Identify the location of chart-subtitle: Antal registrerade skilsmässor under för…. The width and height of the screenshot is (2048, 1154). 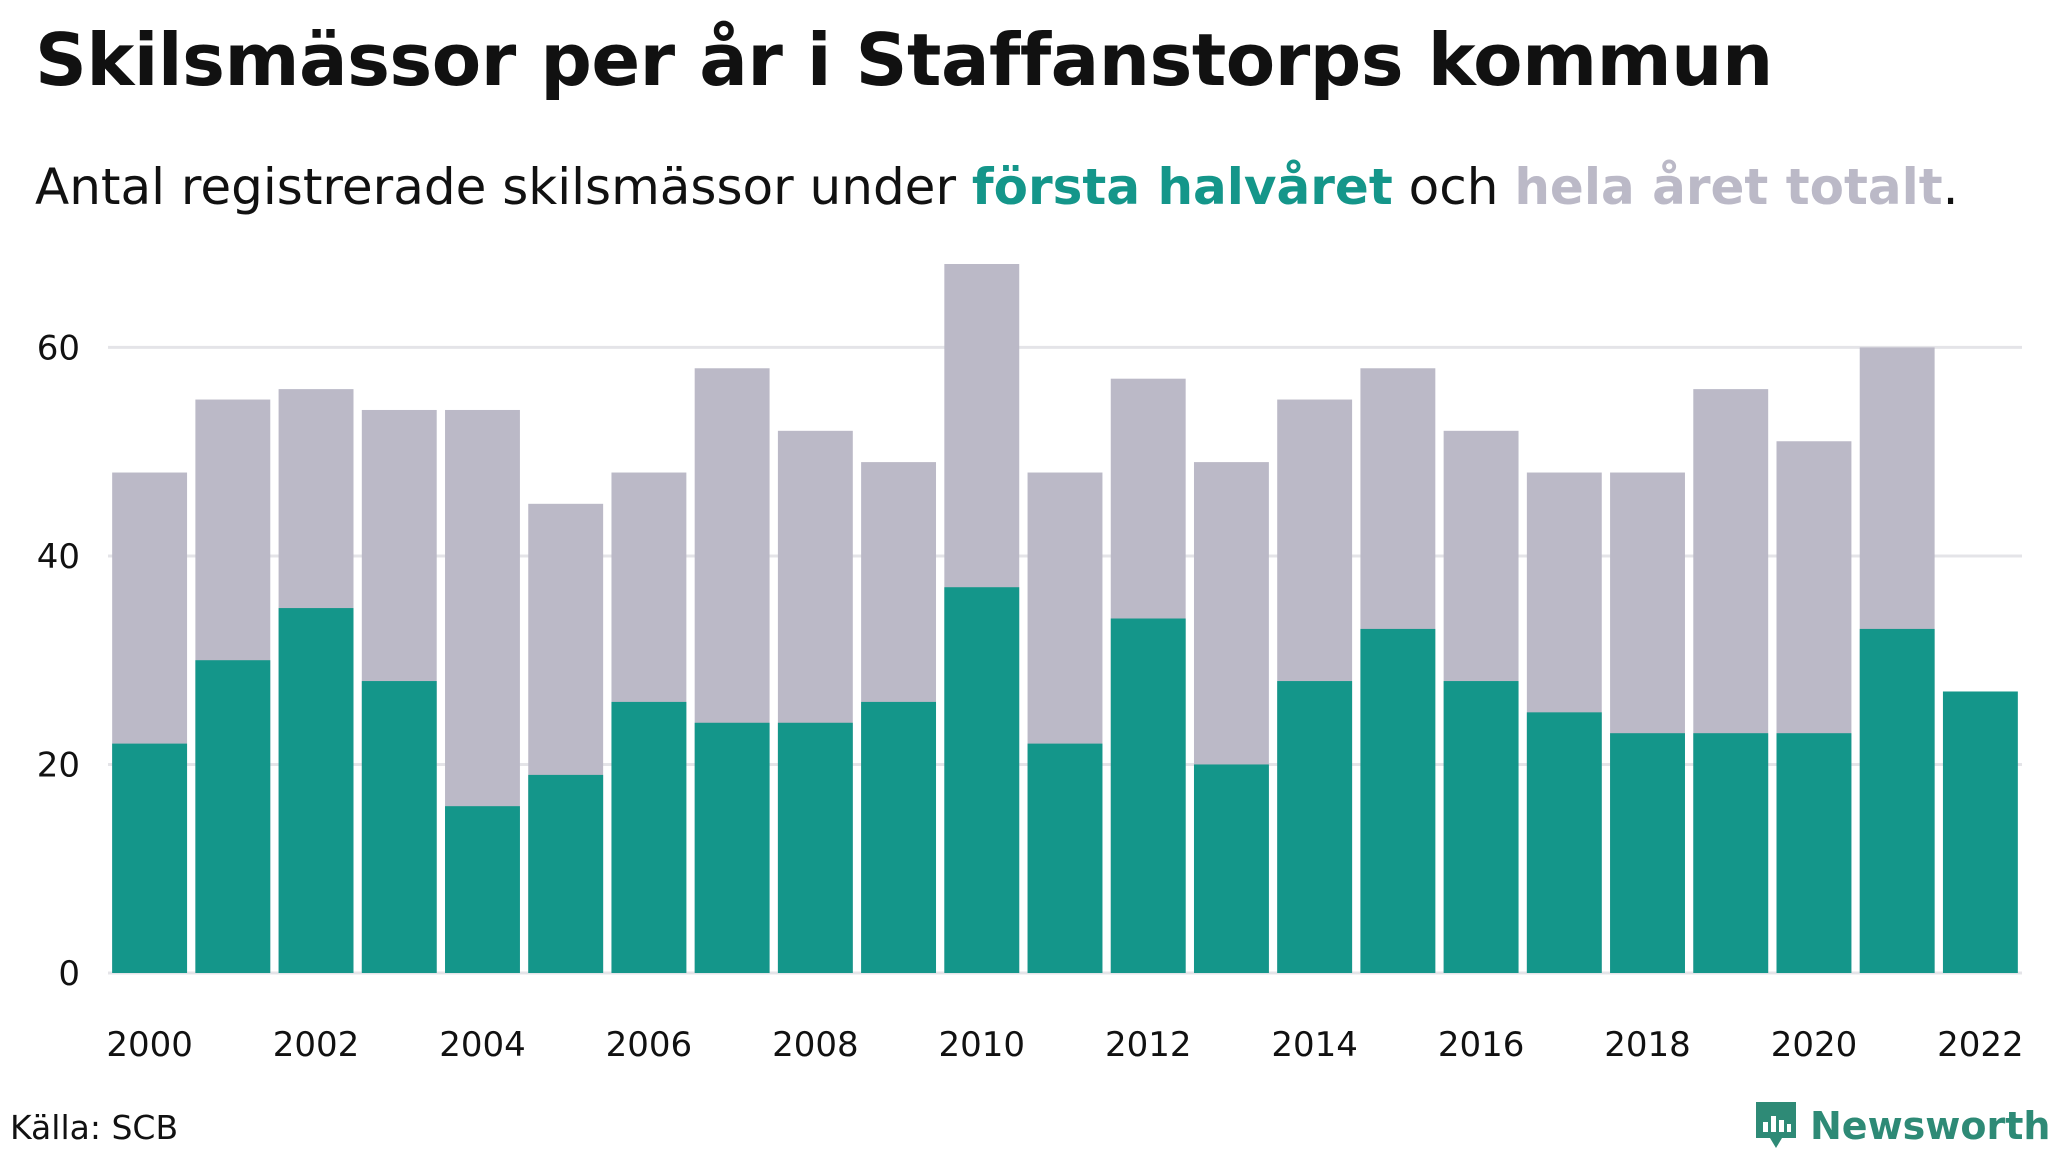
(997, 187).